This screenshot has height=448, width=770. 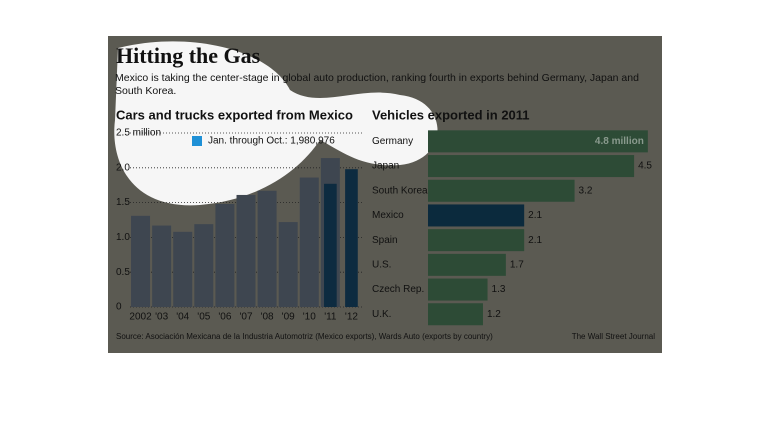 What do you see at coordinates (309, 317) in the screenshot?
I see `x-tick-label: '10` at bounding box center [309, 317].